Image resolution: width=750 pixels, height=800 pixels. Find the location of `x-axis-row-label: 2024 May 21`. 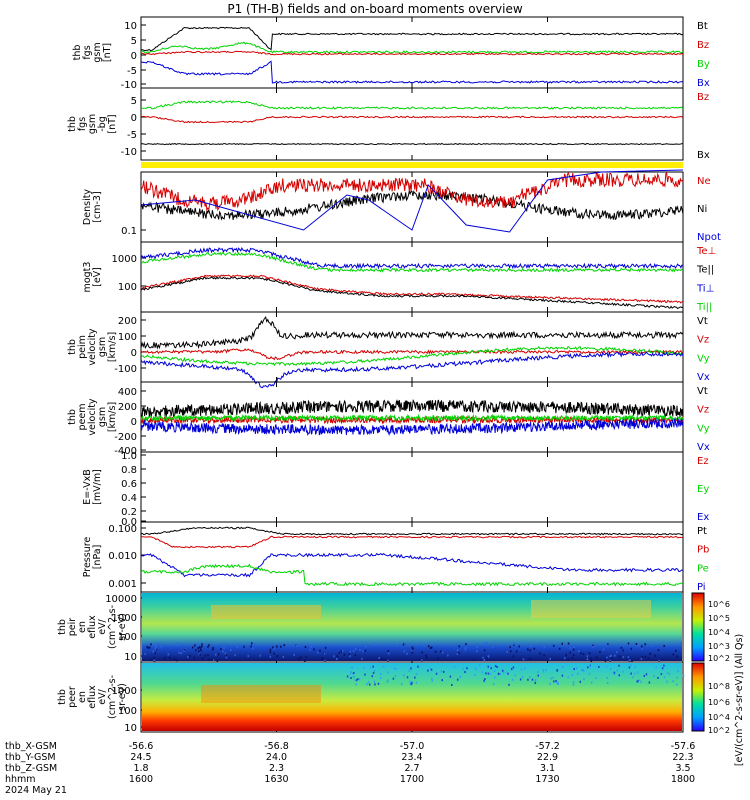

x-axis-row-label: 2024 May 21 is located at coordinates (36, 790).